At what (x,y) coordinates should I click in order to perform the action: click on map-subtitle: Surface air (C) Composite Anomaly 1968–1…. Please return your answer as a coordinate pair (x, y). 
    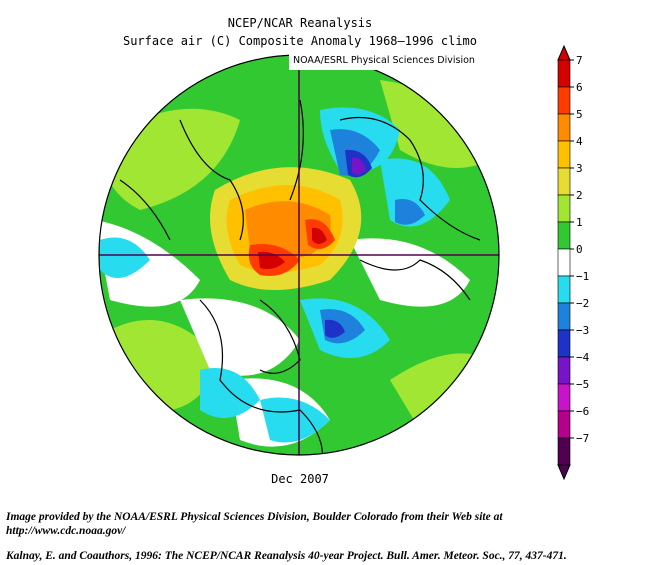
    Looking at the image, I should click on (299, 41).